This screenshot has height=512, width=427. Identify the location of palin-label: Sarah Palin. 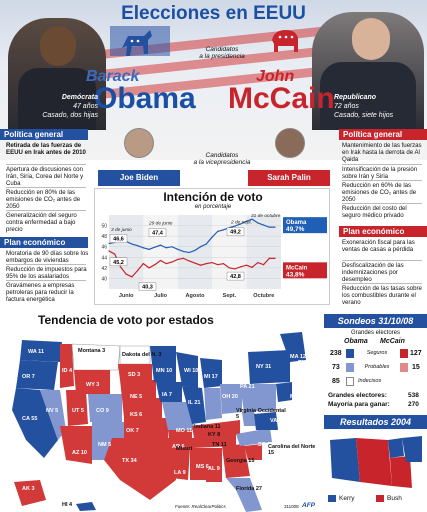
(289, 178).